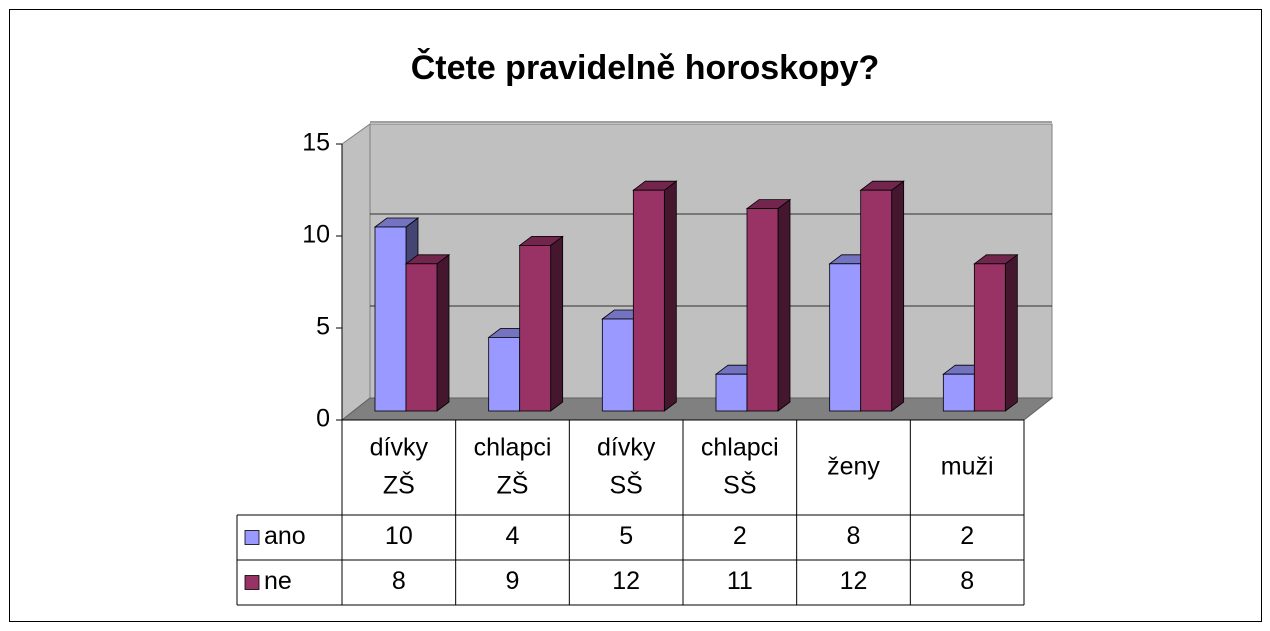 The height and width of the screenshot is (631, 1270). What do you see at coordinates (316, 235) in the screenshot?
I see `y-tick-label: 10` at bounding box center [316, 235].